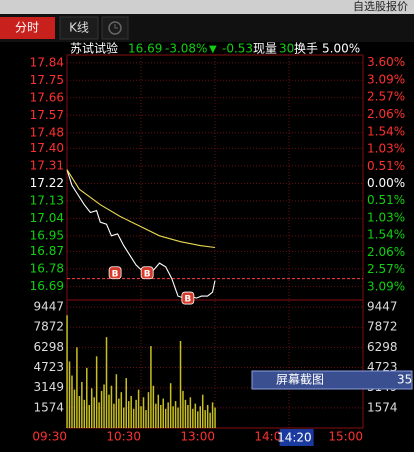  I want to click on x-tick-label: 15:00, so click(345, 437).